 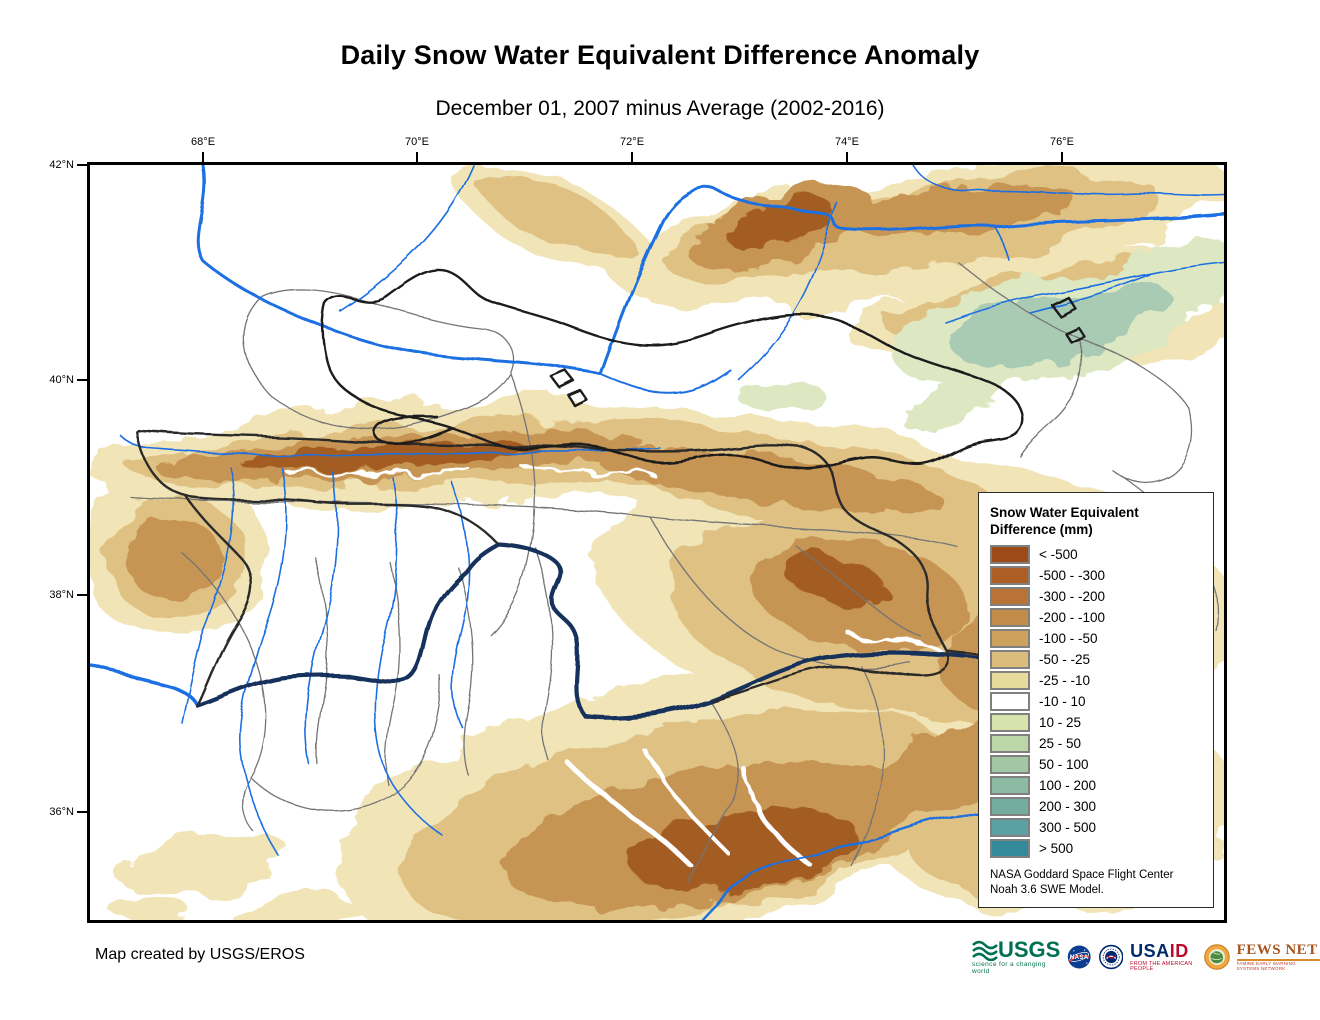 What do you see at coordinates (846, 142) in the screenshot?
I see `lon-tick-label: 74°E` at bounding box center [846, 142].